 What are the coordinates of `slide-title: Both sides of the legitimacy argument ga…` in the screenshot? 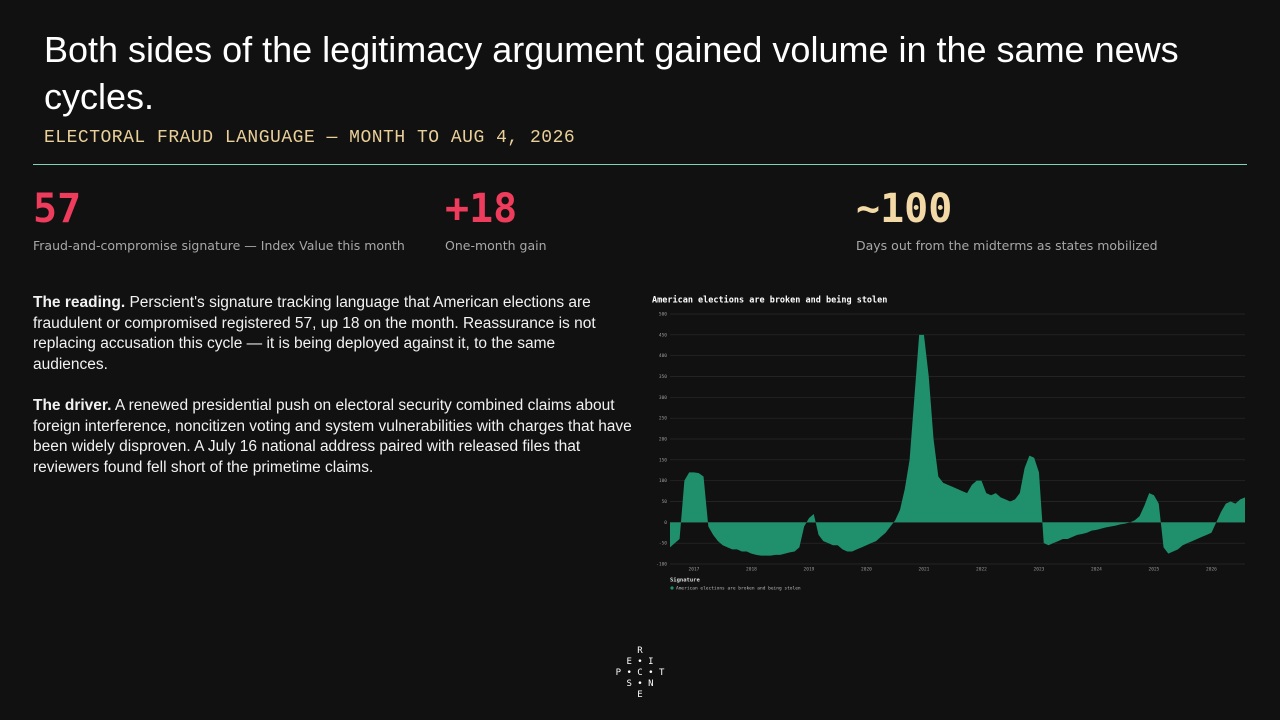 It's located at (611, 73).